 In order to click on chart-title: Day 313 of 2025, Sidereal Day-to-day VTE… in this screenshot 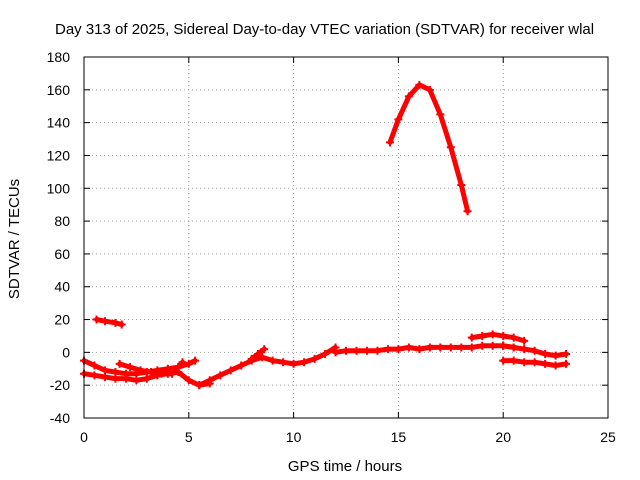, I will do `click(324, 29)`.